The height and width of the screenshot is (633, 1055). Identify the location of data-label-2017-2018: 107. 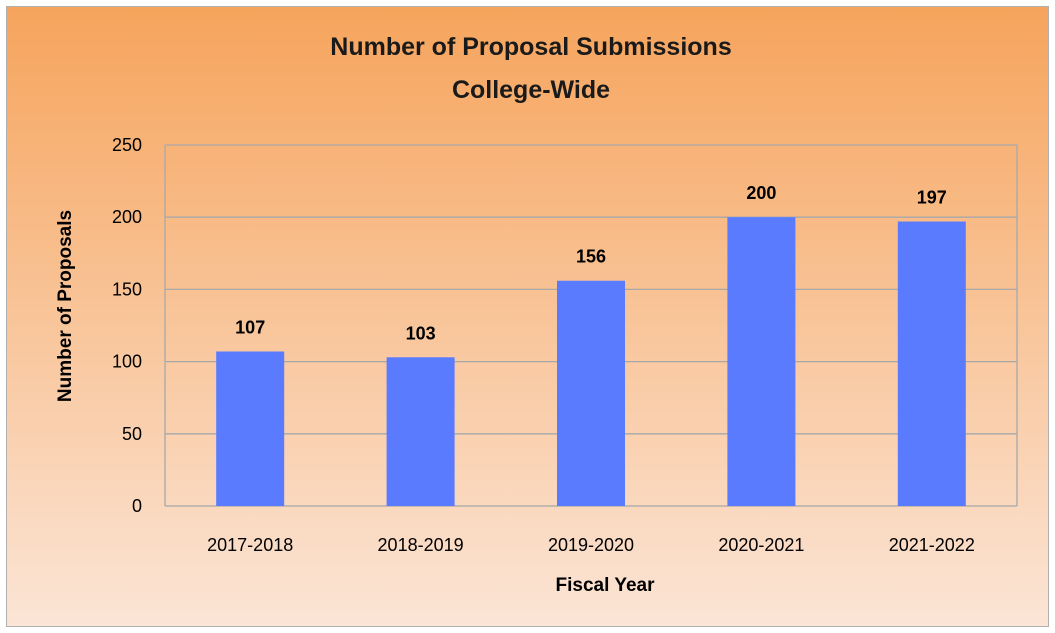
(250, 327).